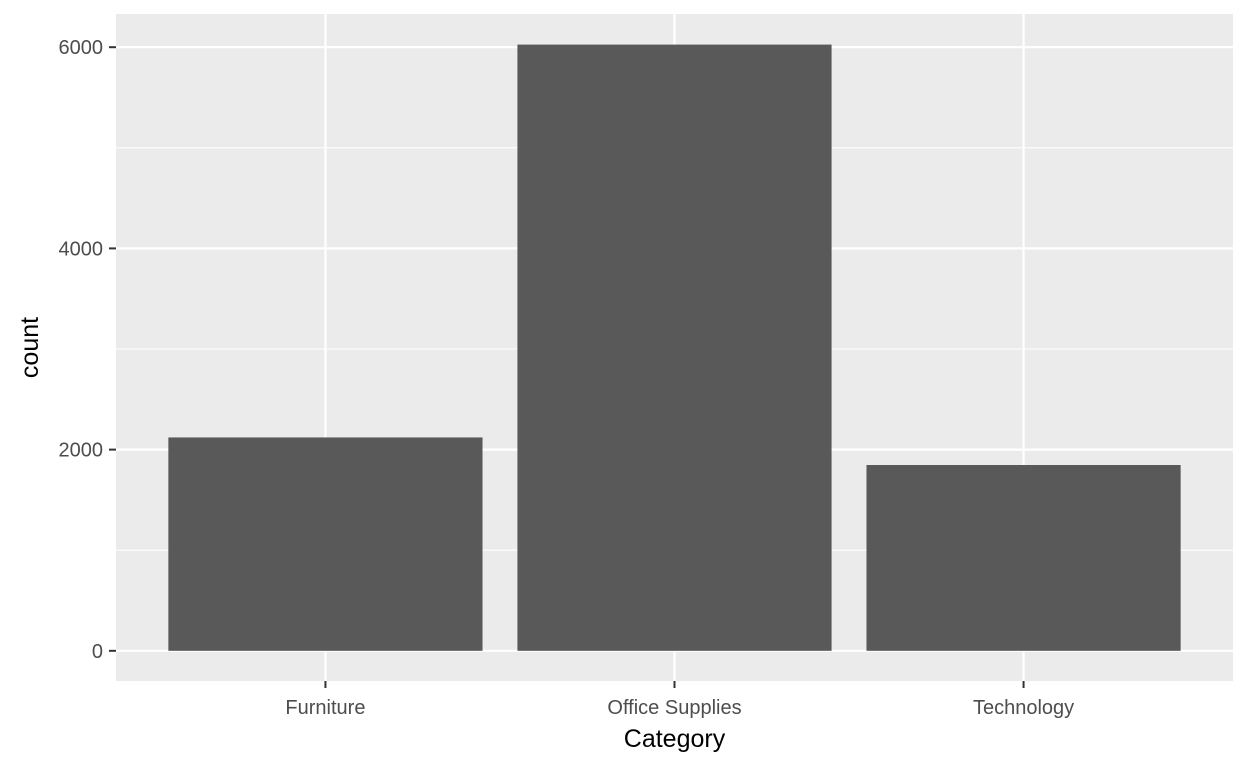  What do you see at coordinates (30, 347) in the screenshot?
I see `y-axis-title: count` at bounding box center [30, 347].